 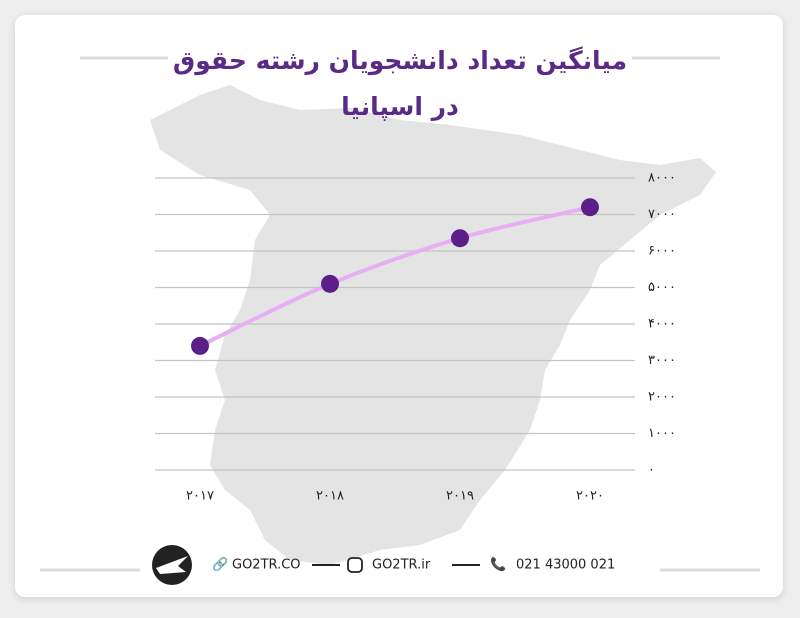 I want to click on x-tick-label: ۲۰۱۸, so click(x=330, y=496).